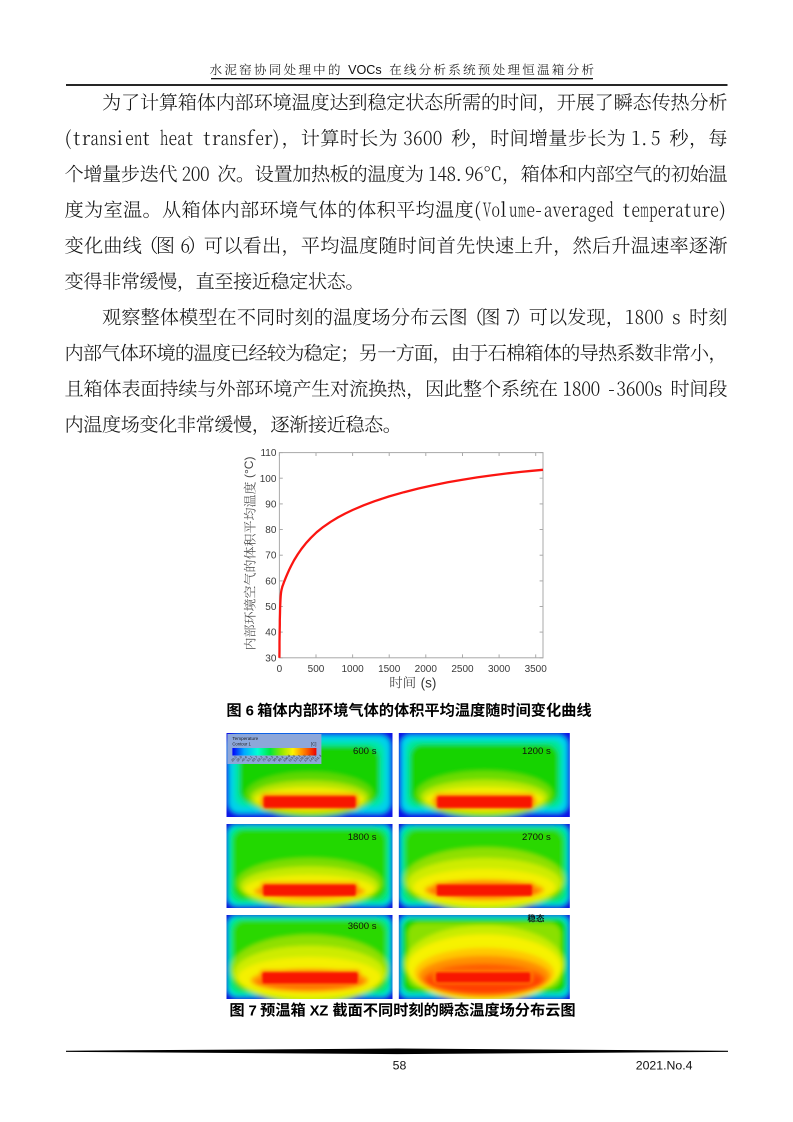 Image resolution: width=793 pixels, height=1122 pixels. I want to click on svg-text: 1200 s, so click(536, 751).